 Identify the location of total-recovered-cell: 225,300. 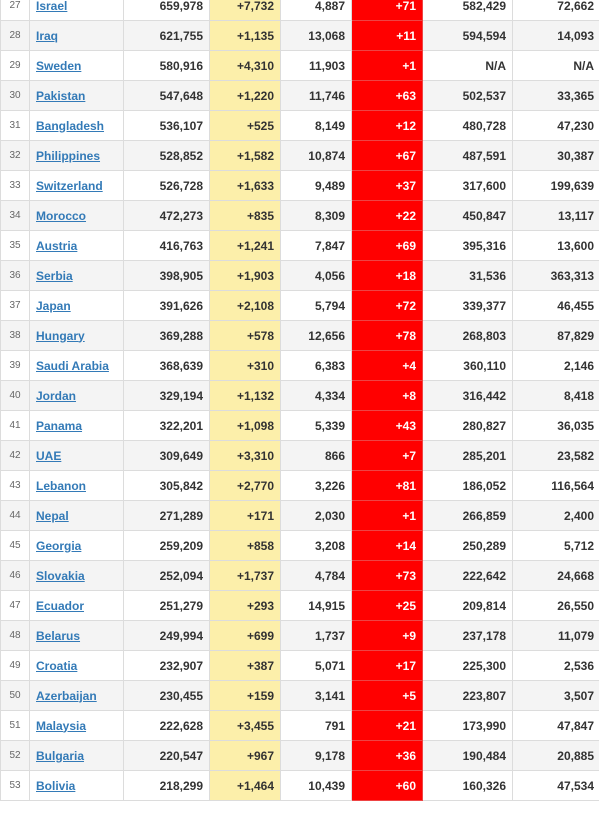
(467, 665).